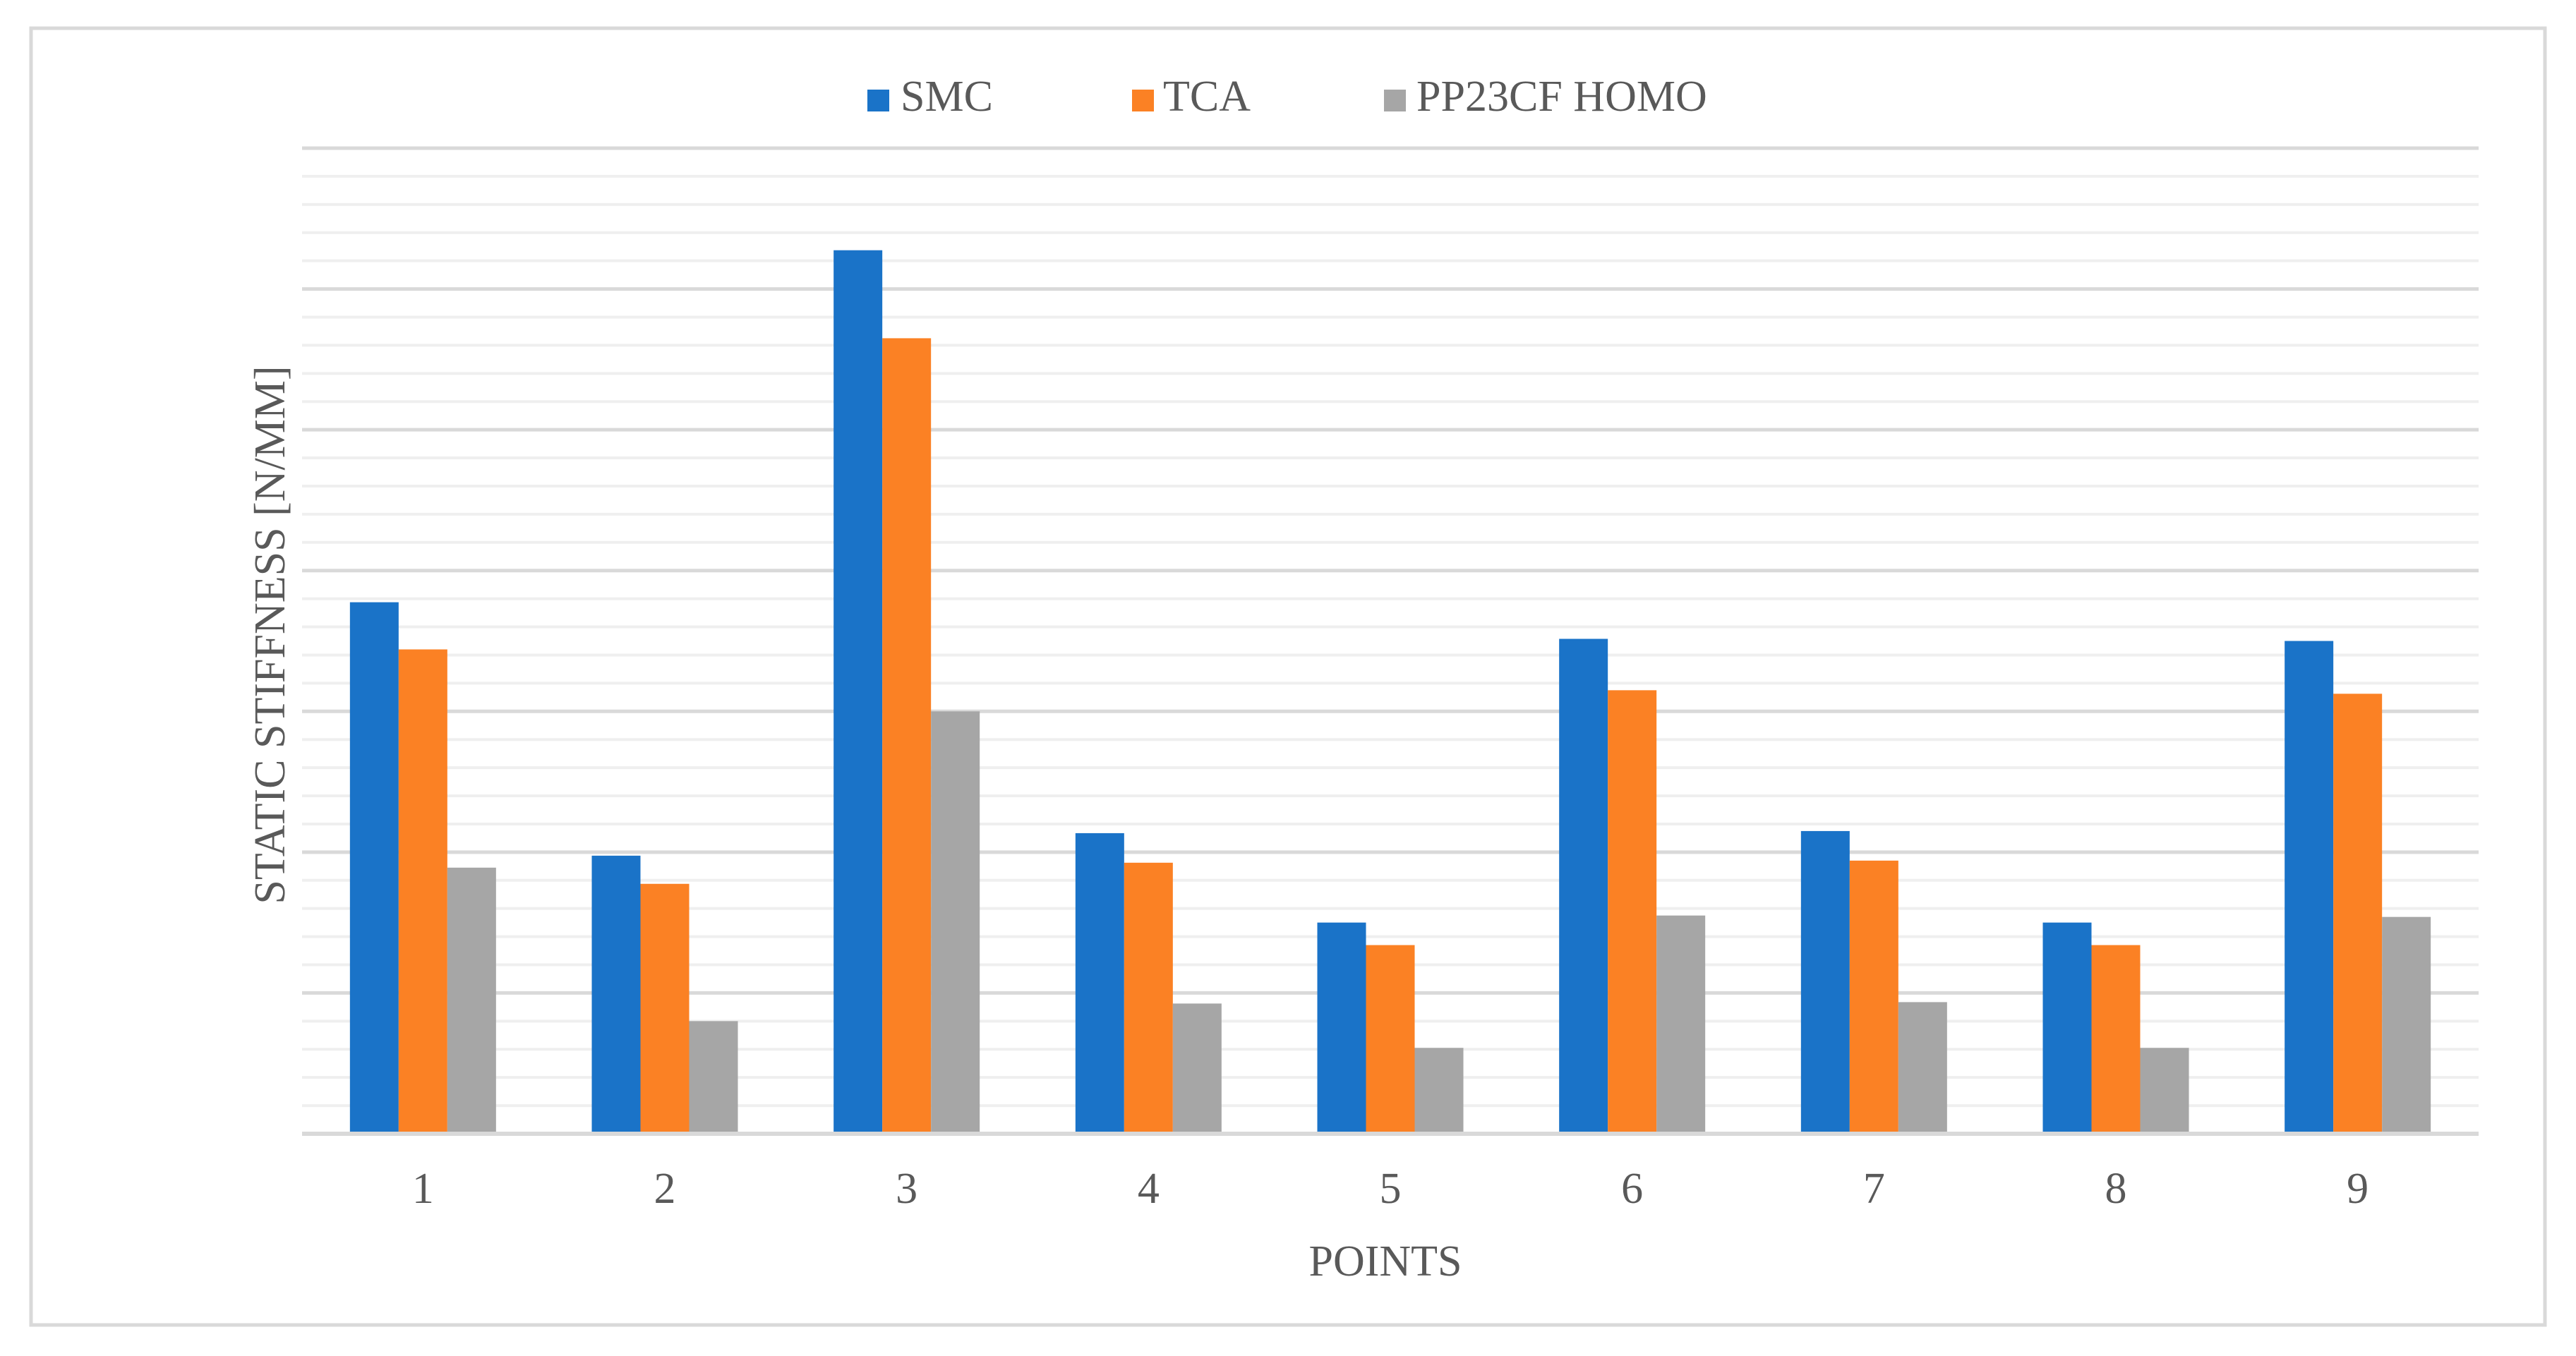 The image size is (2576, 1356). I want to click on x-tick-label: 8, so click(2116, 1189).